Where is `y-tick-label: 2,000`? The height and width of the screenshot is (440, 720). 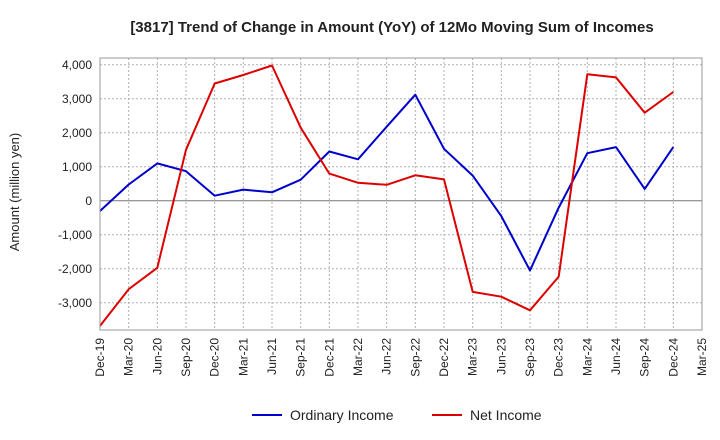 y-tick-label: 2,000 is located at coordinates (77, 133).